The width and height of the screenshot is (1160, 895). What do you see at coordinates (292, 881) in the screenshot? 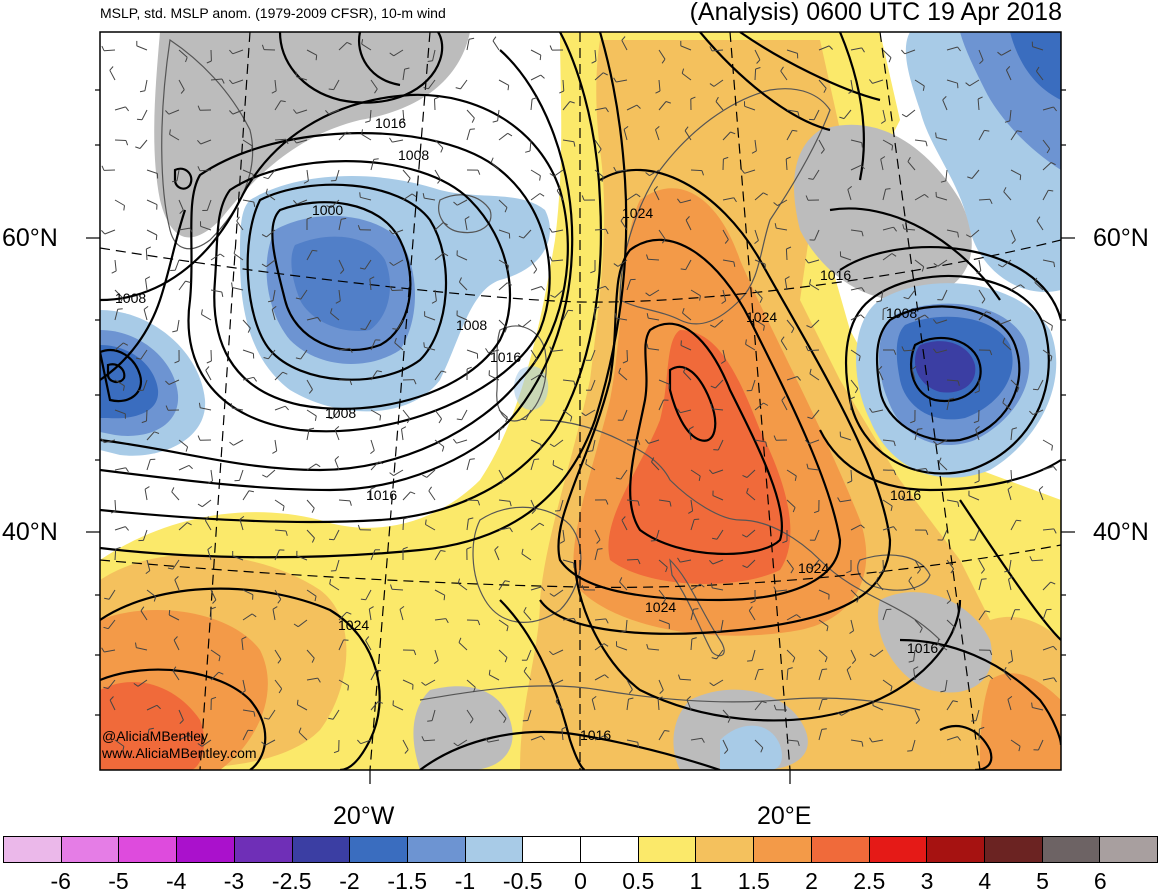
I see `colorbar-tick-label: -2.5` at bounding box center [292, 881].